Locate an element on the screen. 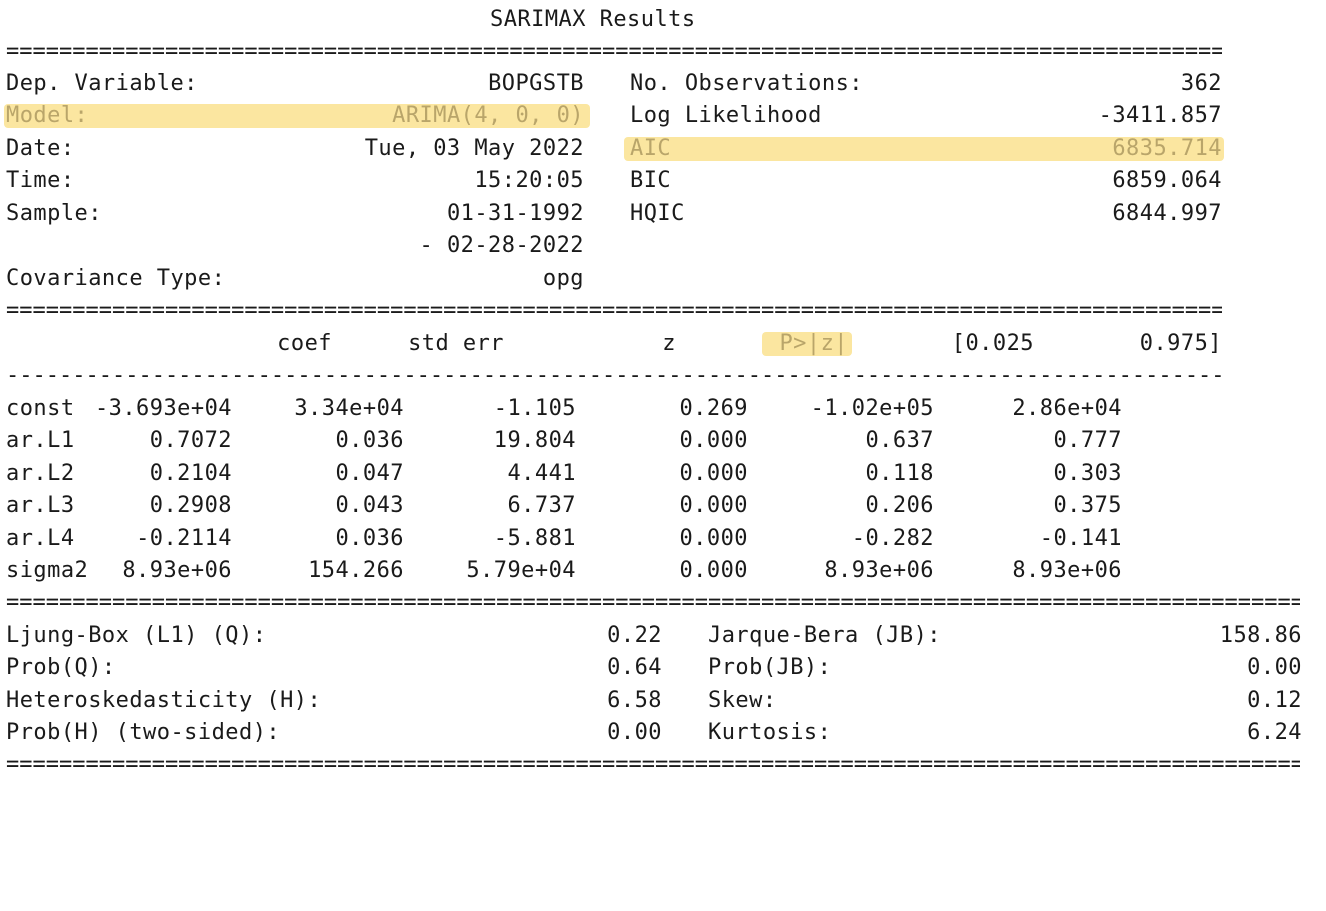 The height and width of the screenshot is (911, 1326). pvalue-header-highlight is located at coordinates (807, 344).